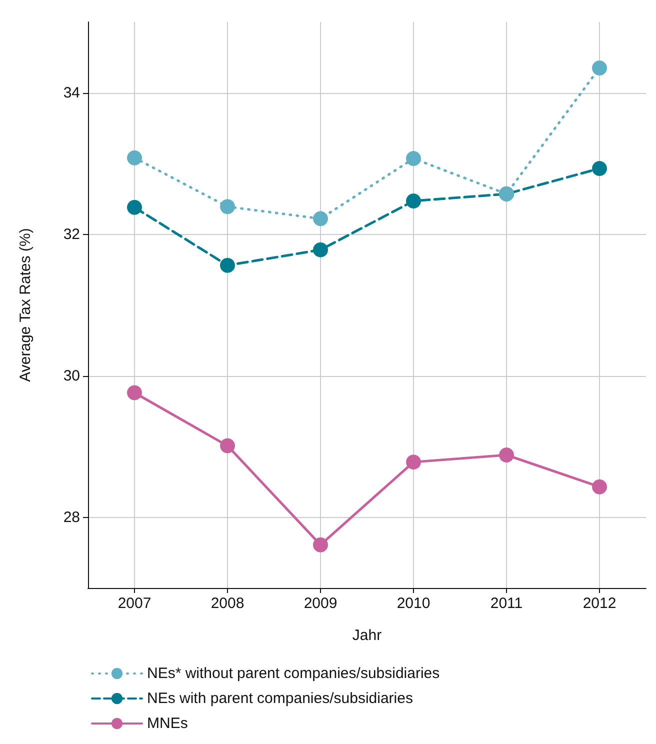 The image size is (656, 744). I want to click on legend-label: NEs with parent companies/subsidiaries, so click(280, 698).